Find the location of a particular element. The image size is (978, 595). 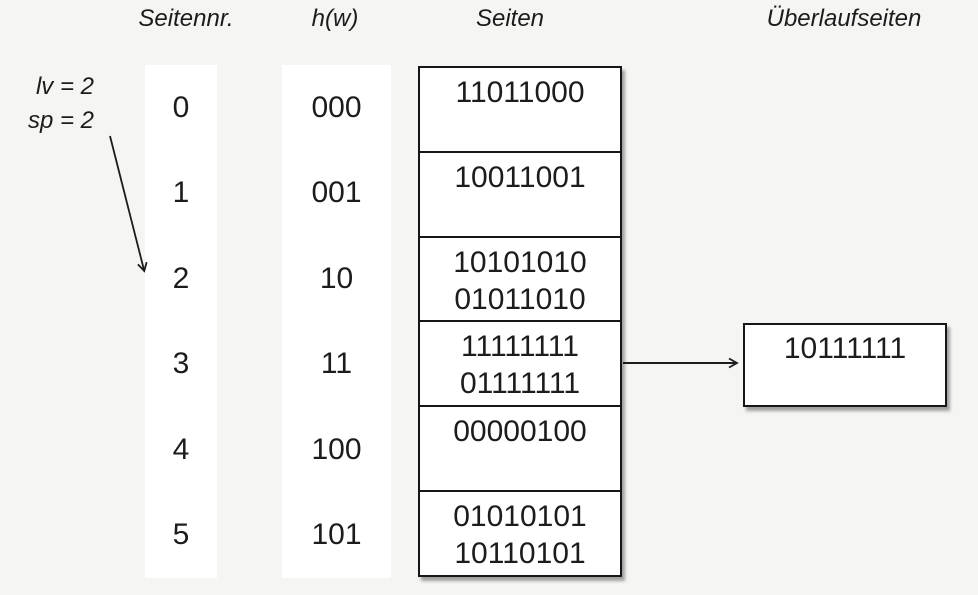

record: 10110101 is located at coordinates (520, 554).